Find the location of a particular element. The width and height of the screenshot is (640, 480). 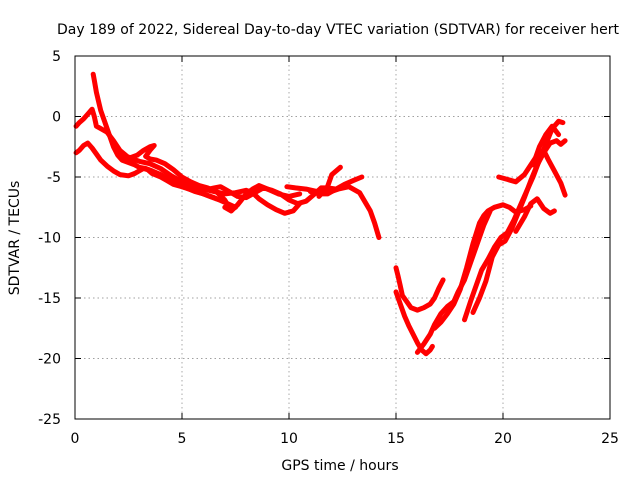

x-tick-label: 10 is located at coordinates (289, 439).